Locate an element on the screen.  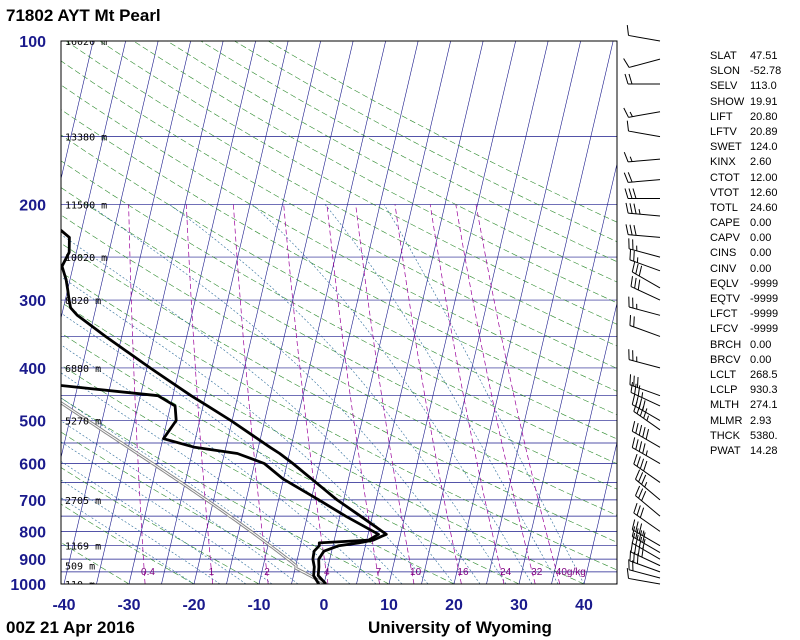
index-value: 24.60 is located at coordinates (764, 207).